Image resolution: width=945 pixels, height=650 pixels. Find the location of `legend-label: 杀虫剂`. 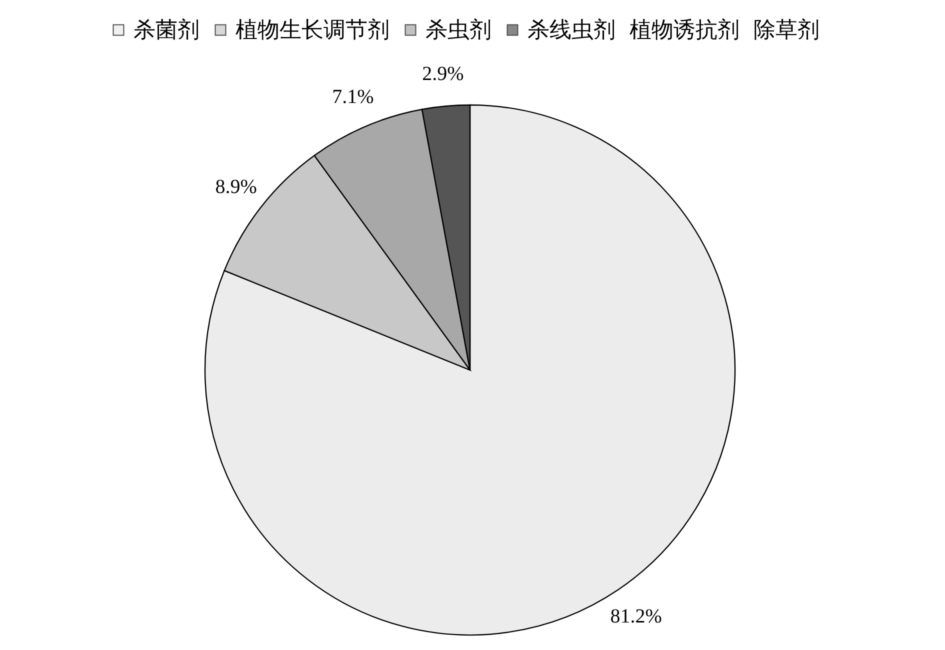

legend-label: 杀虫剂 is located at coordinates (459, 30).